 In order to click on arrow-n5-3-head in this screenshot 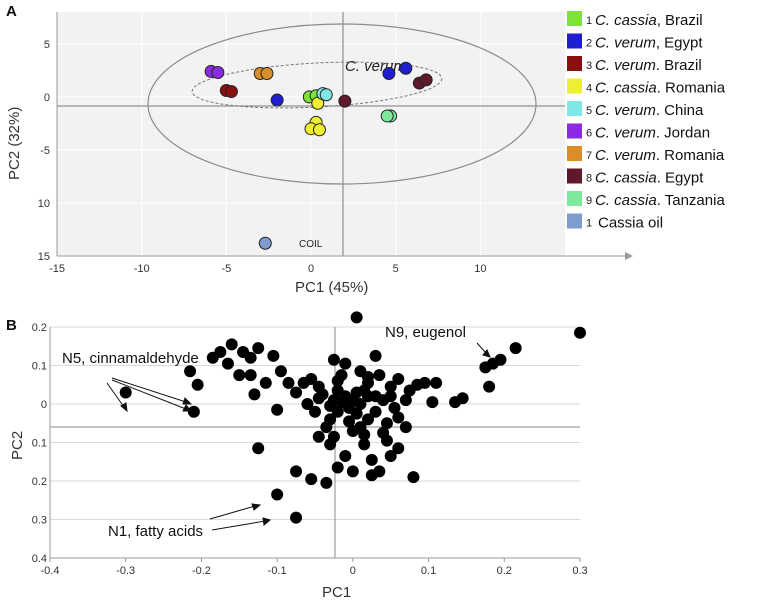, I will do `click(124, 407)`.